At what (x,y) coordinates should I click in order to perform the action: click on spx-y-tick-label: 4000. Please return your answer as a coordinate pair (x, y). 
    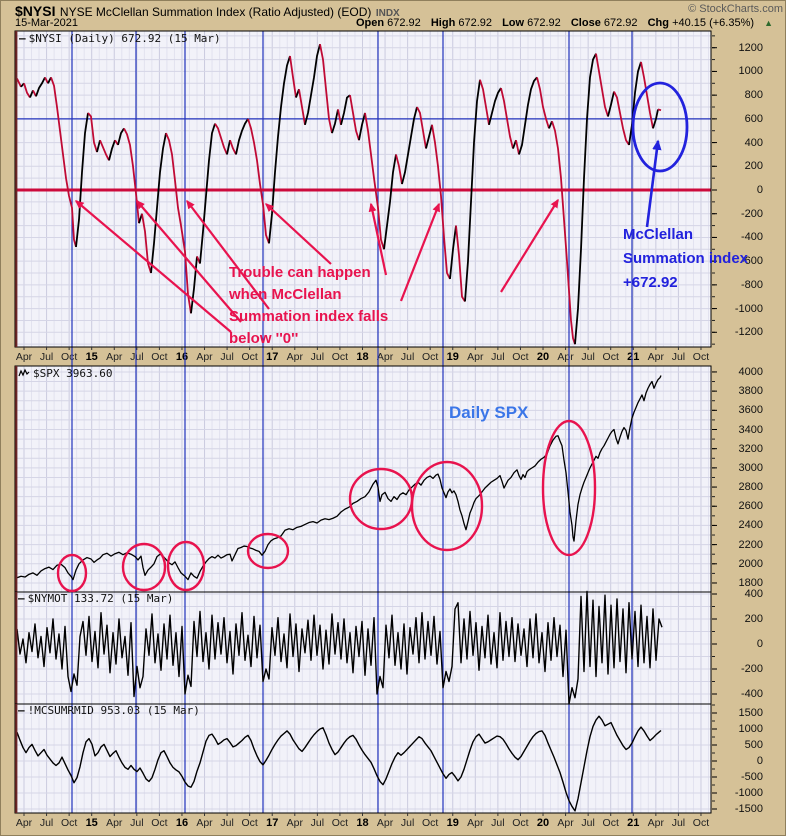
    Looking at the image, I should click on (750, 371).